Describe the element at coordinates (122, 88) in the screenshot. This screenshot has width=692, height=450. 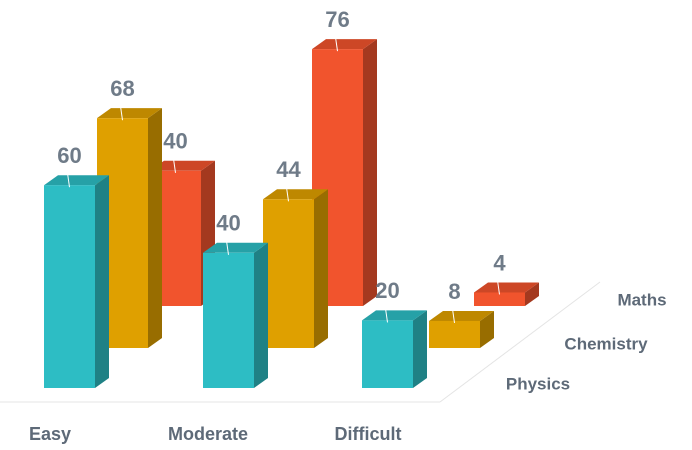
I see `value-label: 68` at that location.